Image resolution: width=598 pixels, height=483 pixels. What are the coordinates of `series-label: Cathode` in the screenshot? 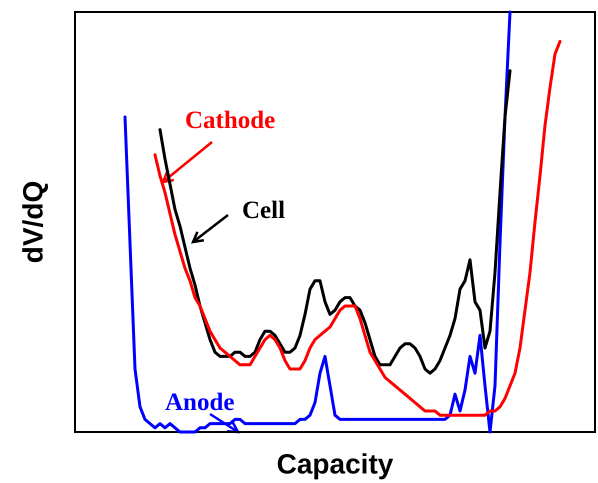 It's located at (230, 120).